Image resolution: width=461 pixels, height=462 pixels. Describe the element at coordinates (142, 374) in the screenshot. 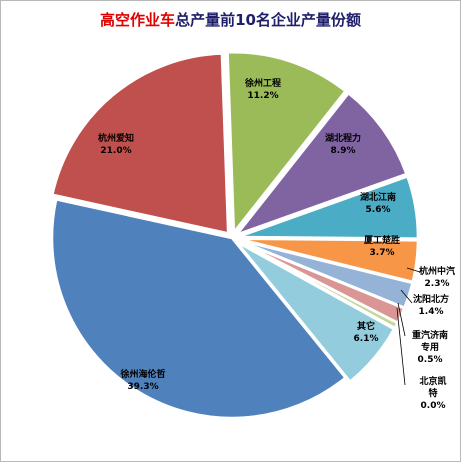

I see `slice-name-徐州海伦哲: 徐州海伦哲` at that location.